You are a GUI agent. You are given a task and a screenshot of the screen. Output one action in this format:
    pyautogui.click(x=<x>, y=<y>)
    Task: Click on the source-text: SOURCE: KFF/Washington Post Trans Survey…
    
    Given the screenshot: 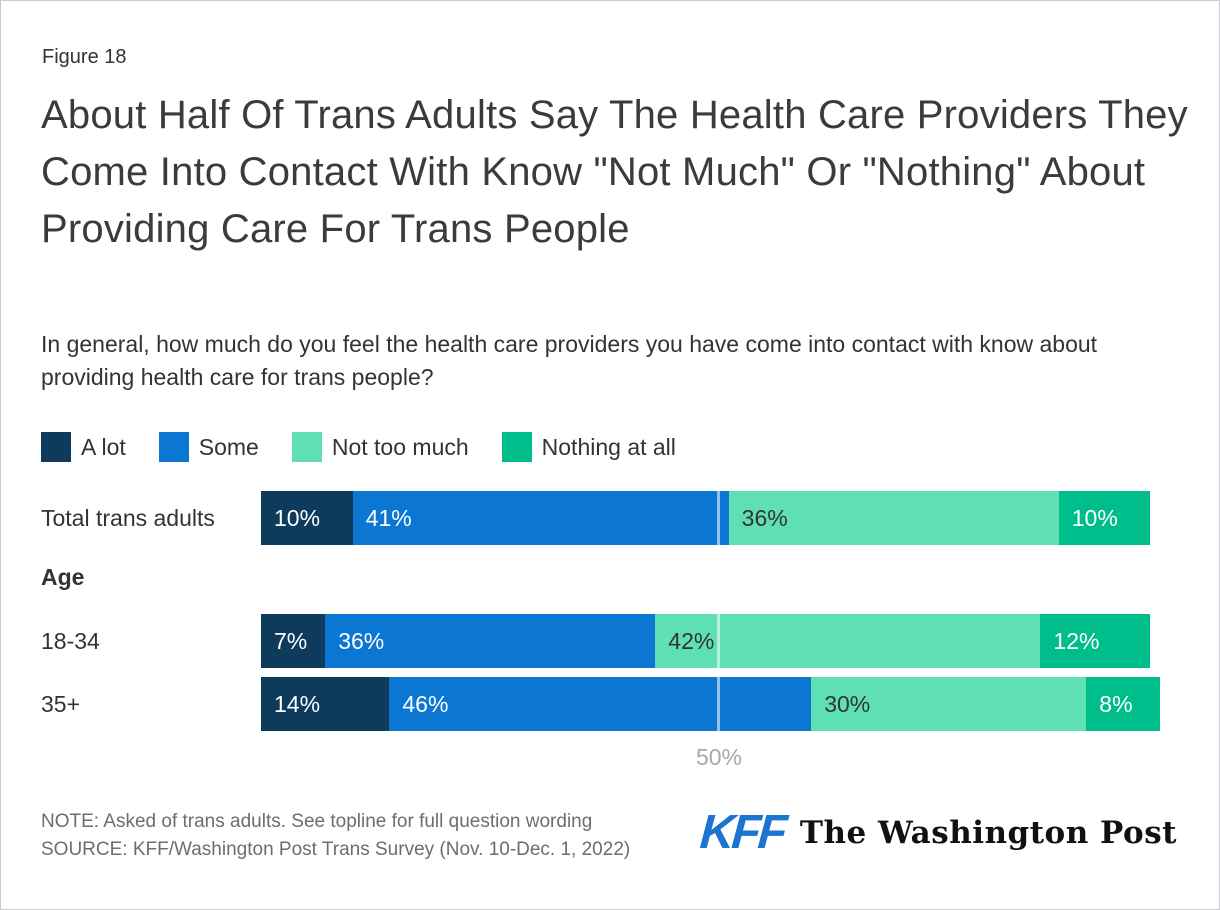 What is the action you would take?
    pyautogui.click(x=336, y=849)
    